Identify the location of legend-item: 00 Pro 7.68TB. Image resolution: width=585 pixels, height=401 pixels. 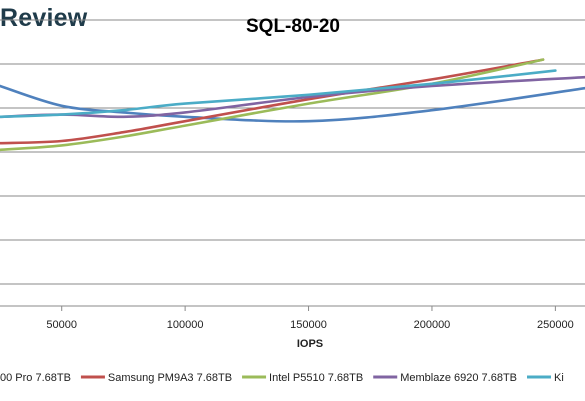
(35, 378).